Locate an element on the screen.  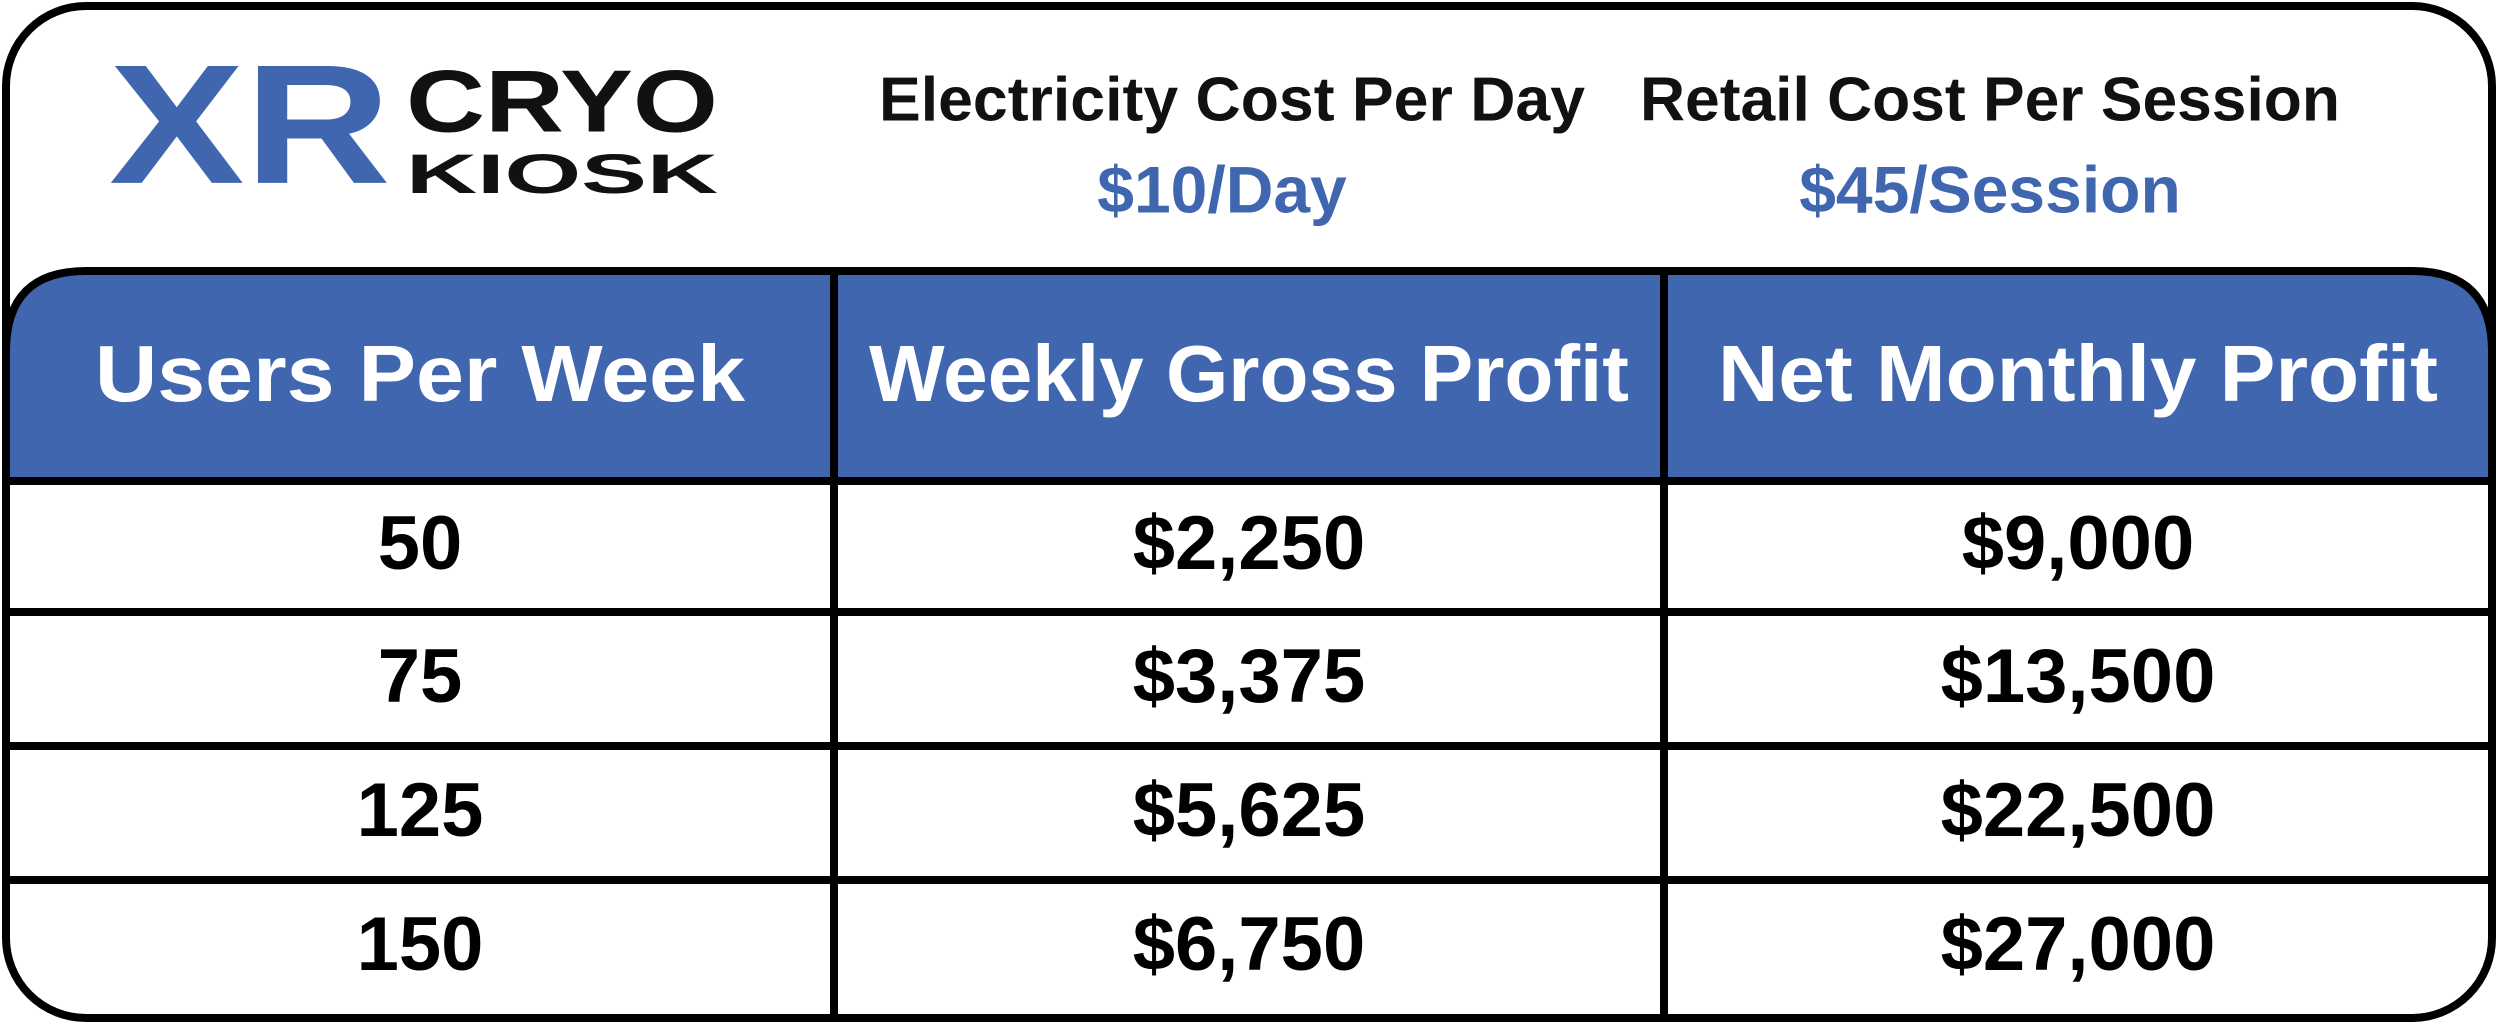
header-cell: Net Monthly Profit is located at coordinates (2078, 373).